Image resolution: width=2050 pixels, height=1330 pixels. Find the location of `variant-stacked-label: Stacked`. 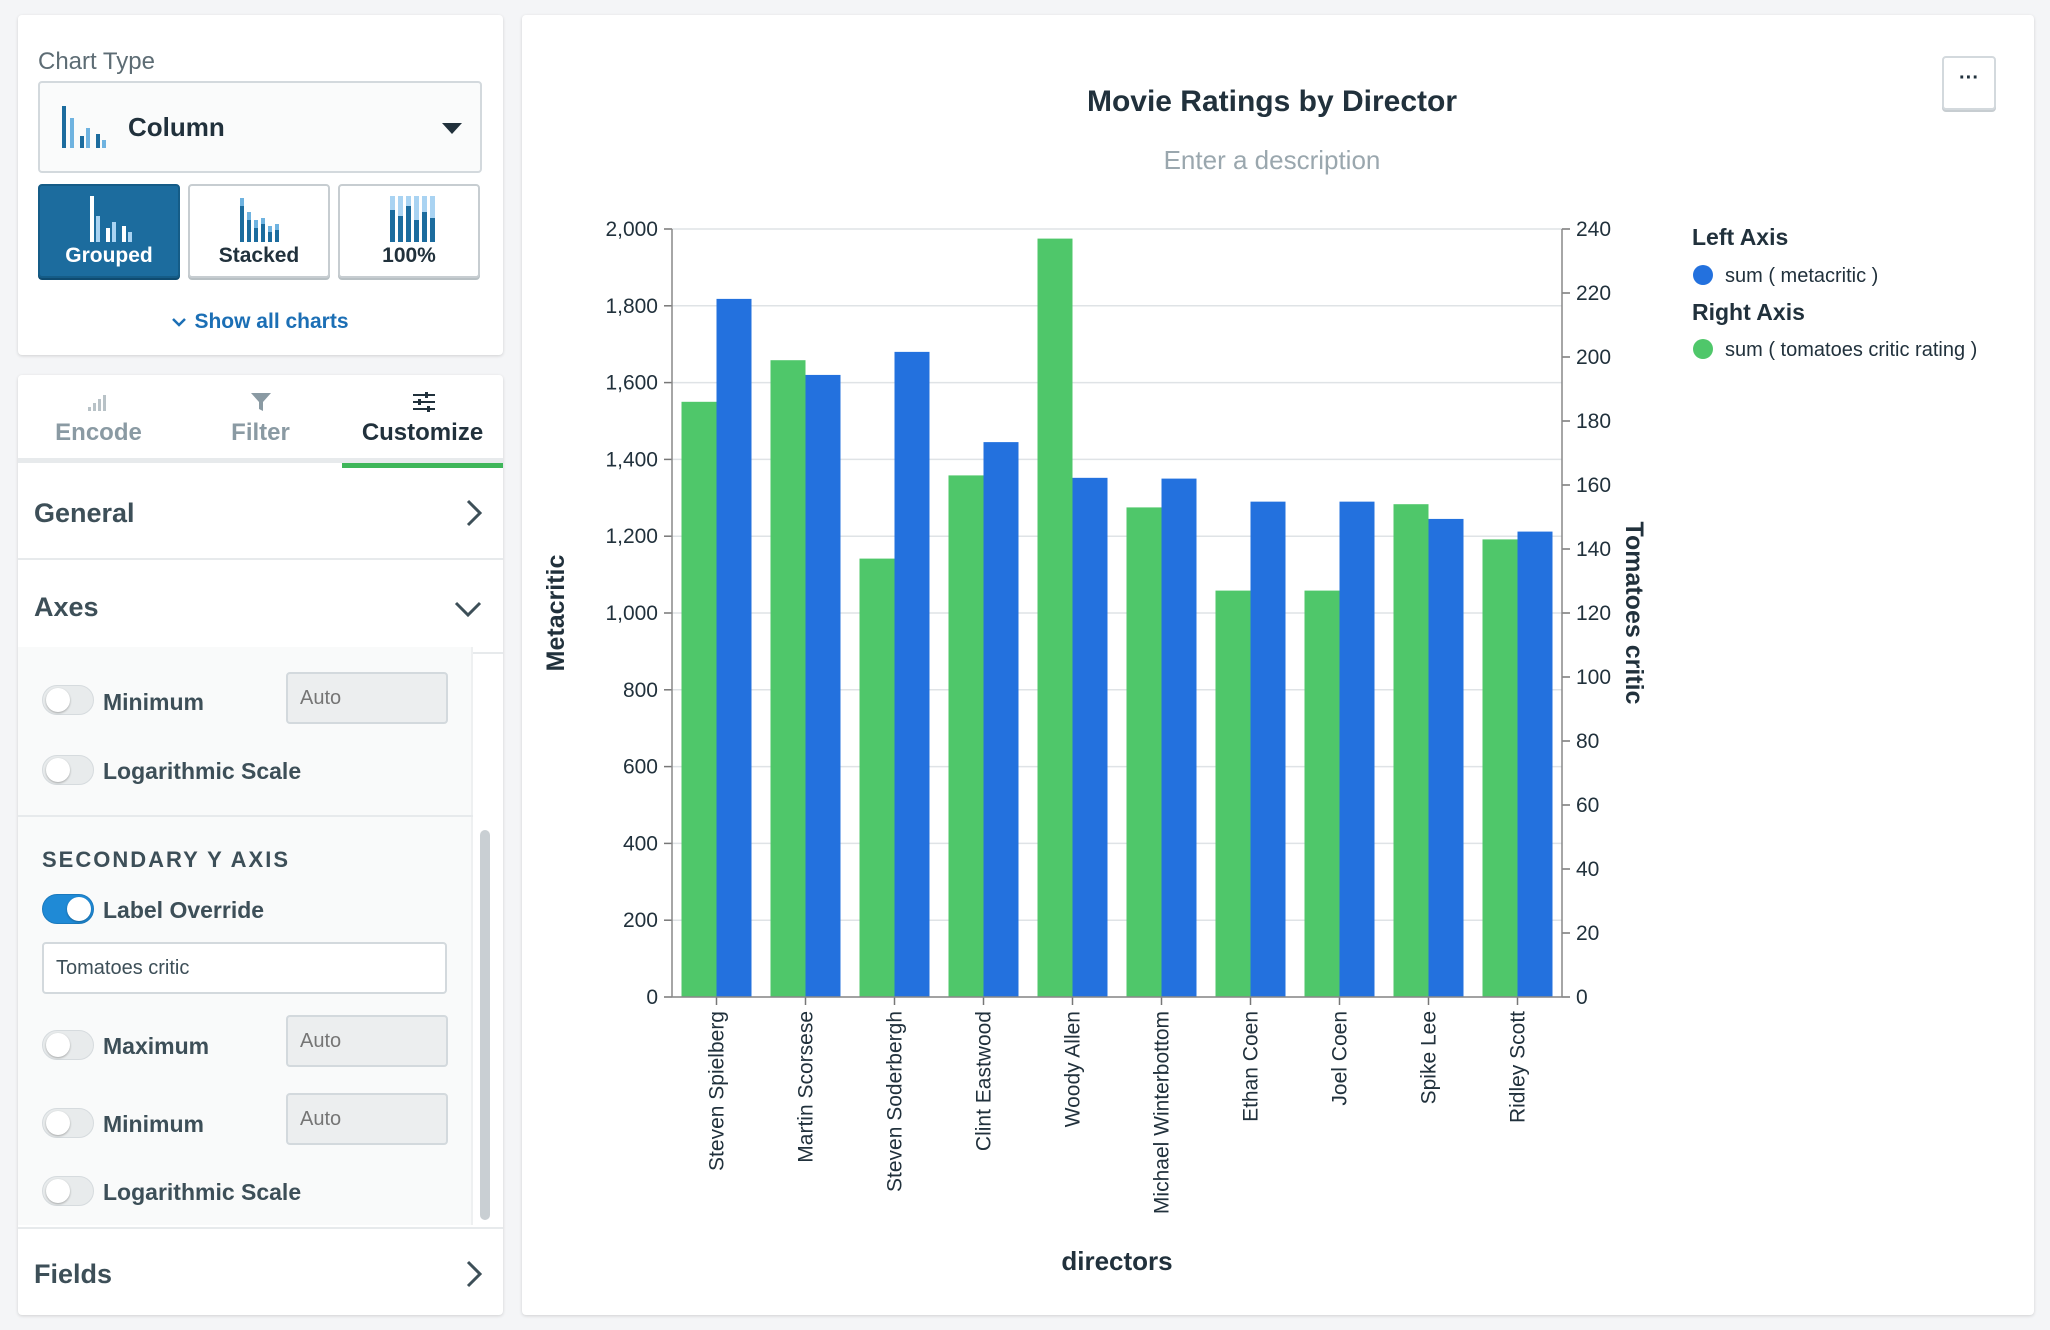

variant-stacked-label: Stacked is located at coordinates (259, 255).